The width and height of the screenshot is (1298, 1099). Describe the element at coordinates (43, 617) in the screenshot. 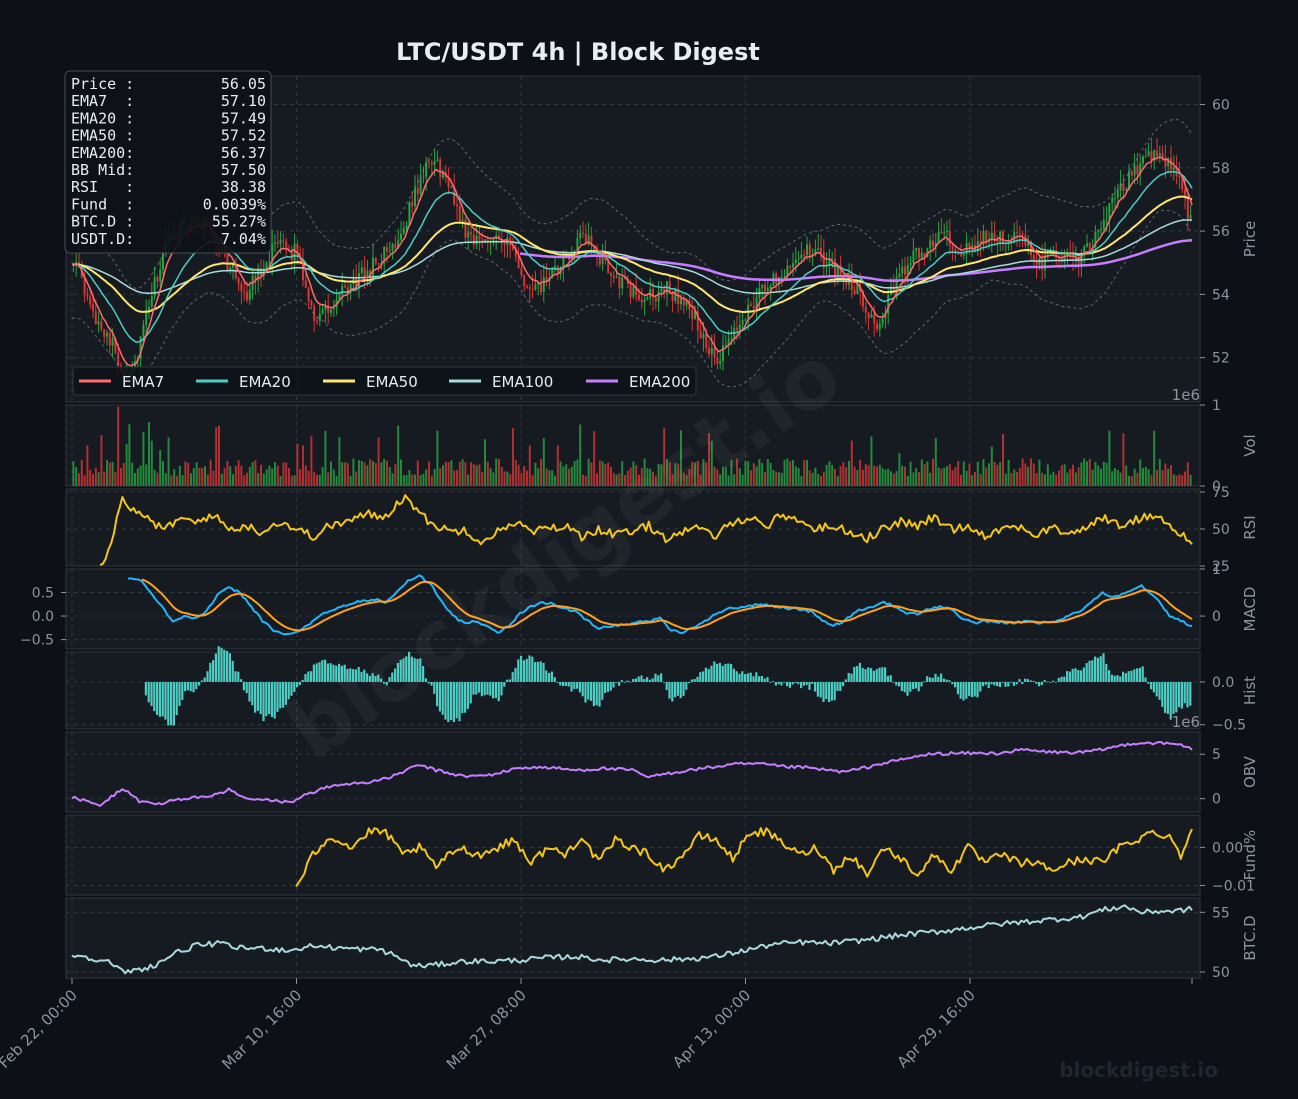

I see `y-tick-label-left-macd: 0.0` at that location.